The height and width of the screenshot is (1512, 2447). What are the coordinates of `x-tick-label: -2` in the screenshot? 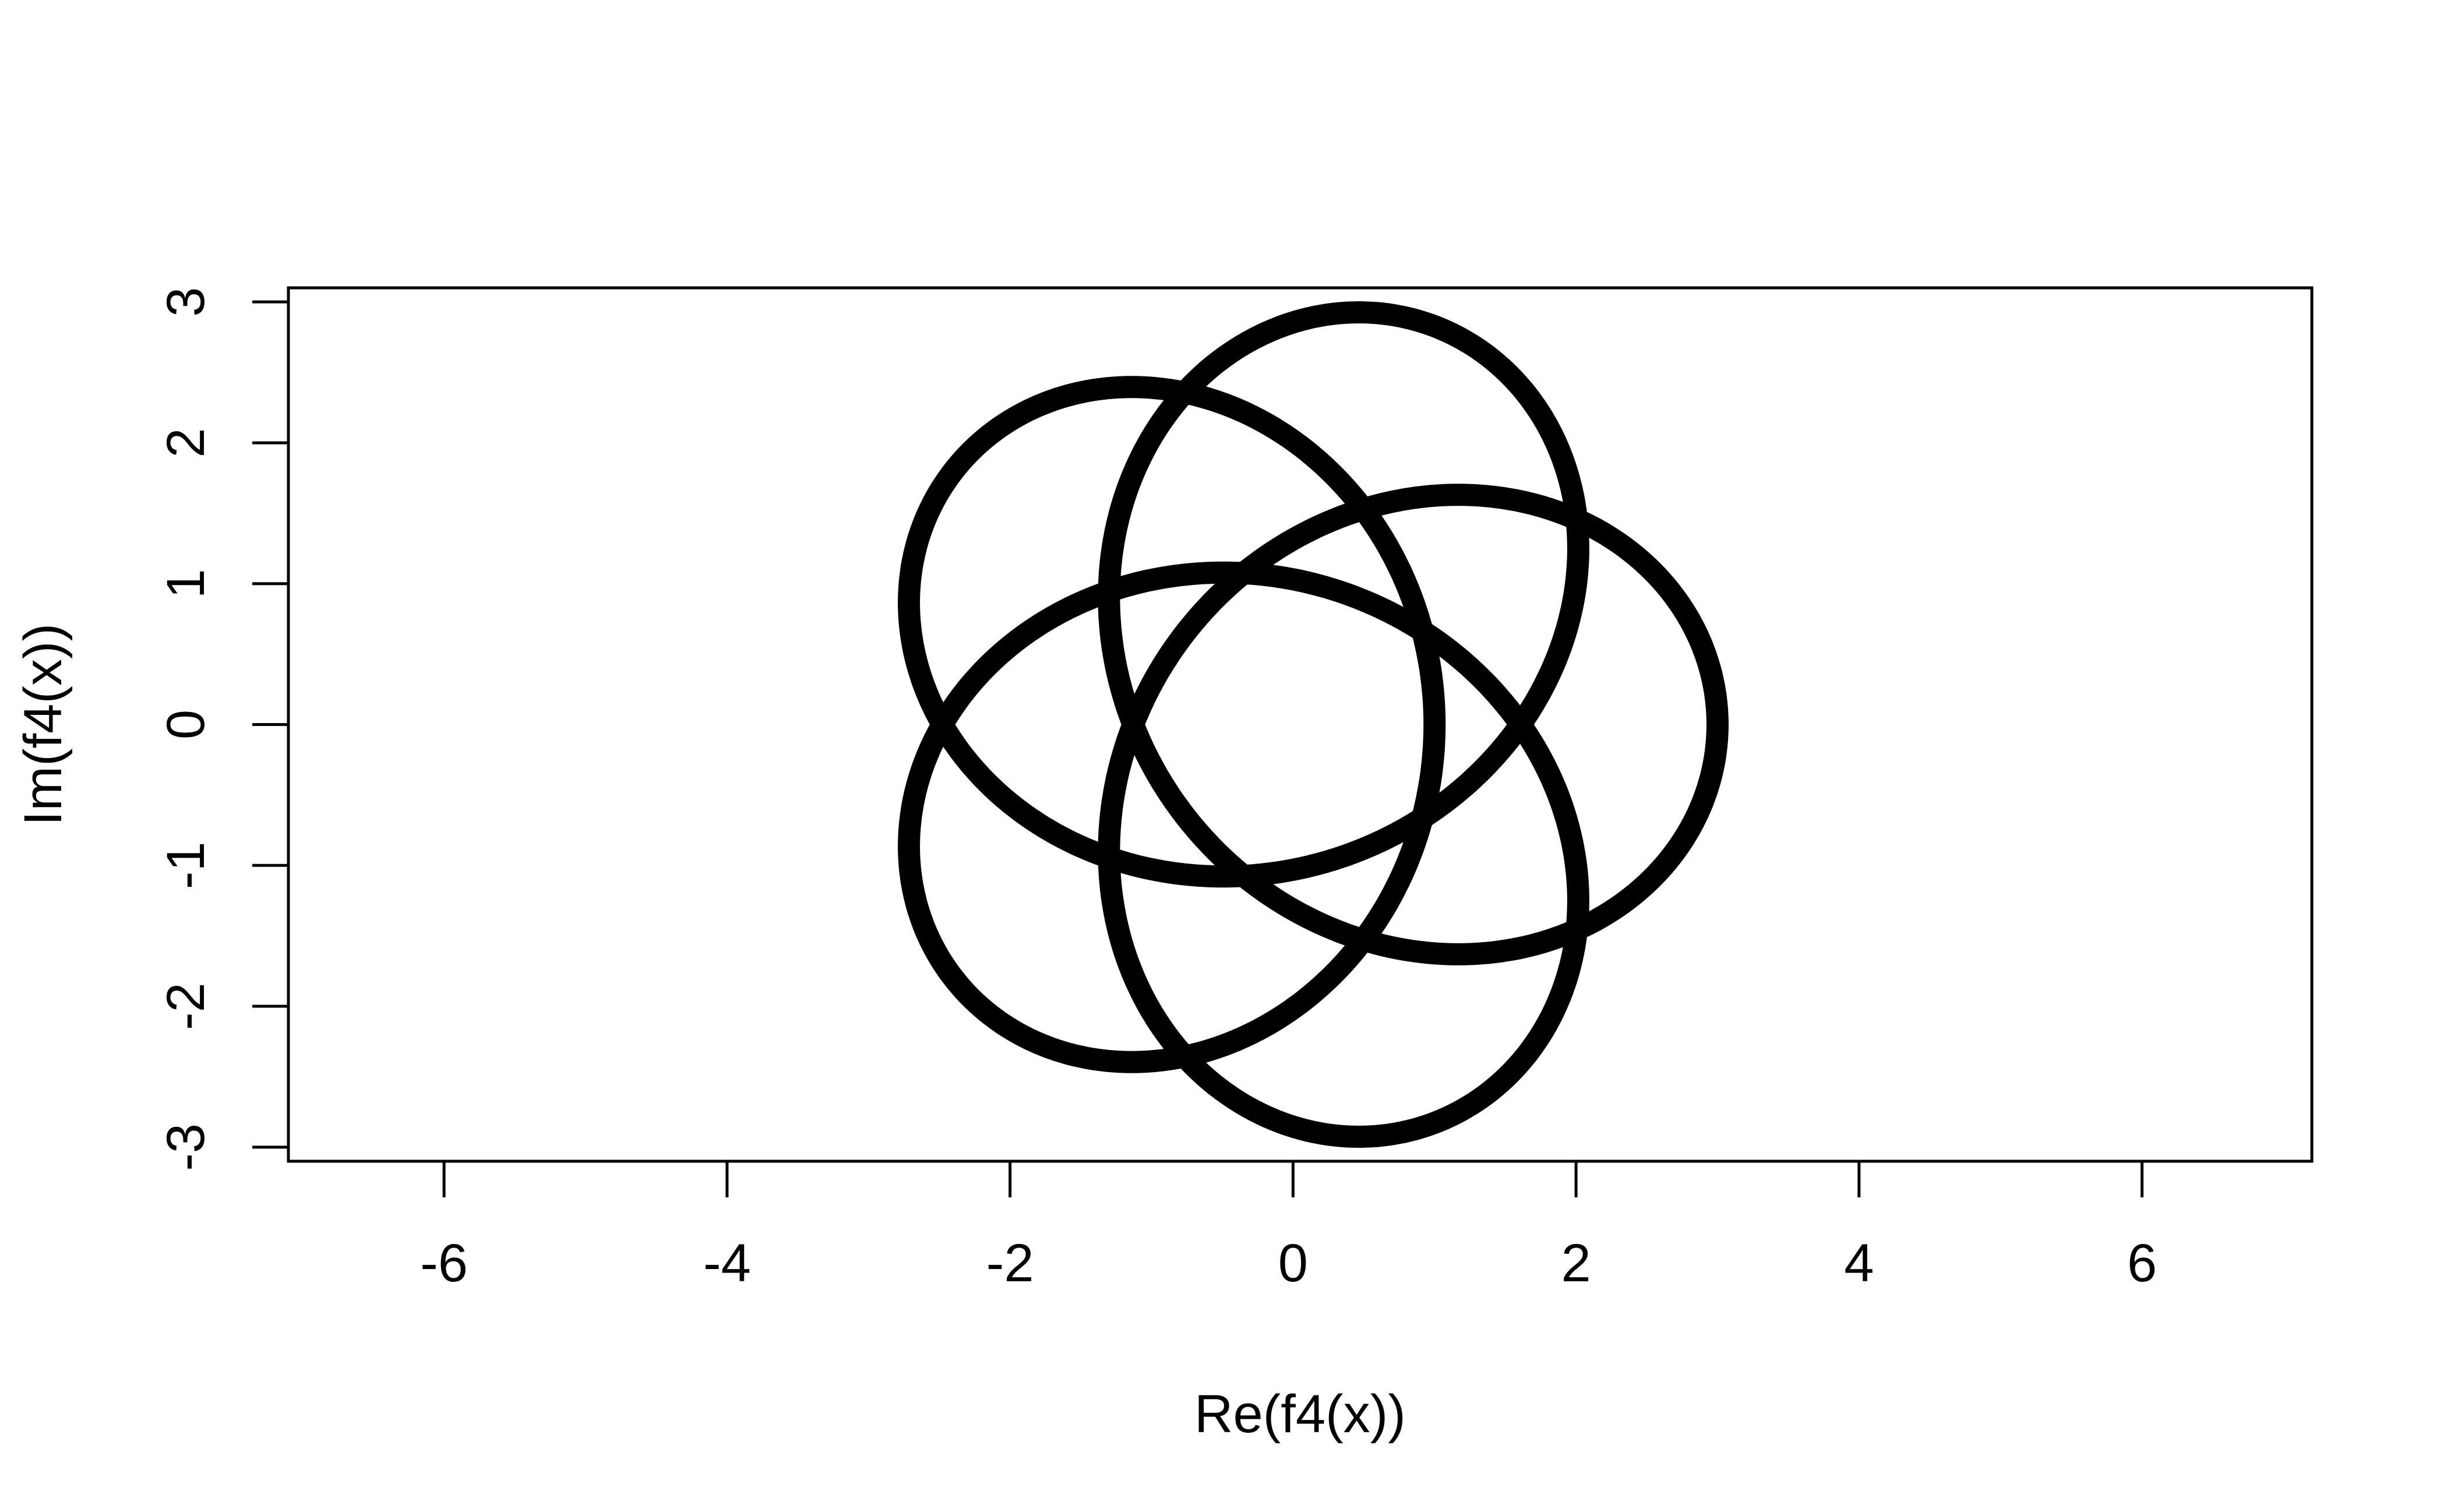 It's located at (1010, 1263).